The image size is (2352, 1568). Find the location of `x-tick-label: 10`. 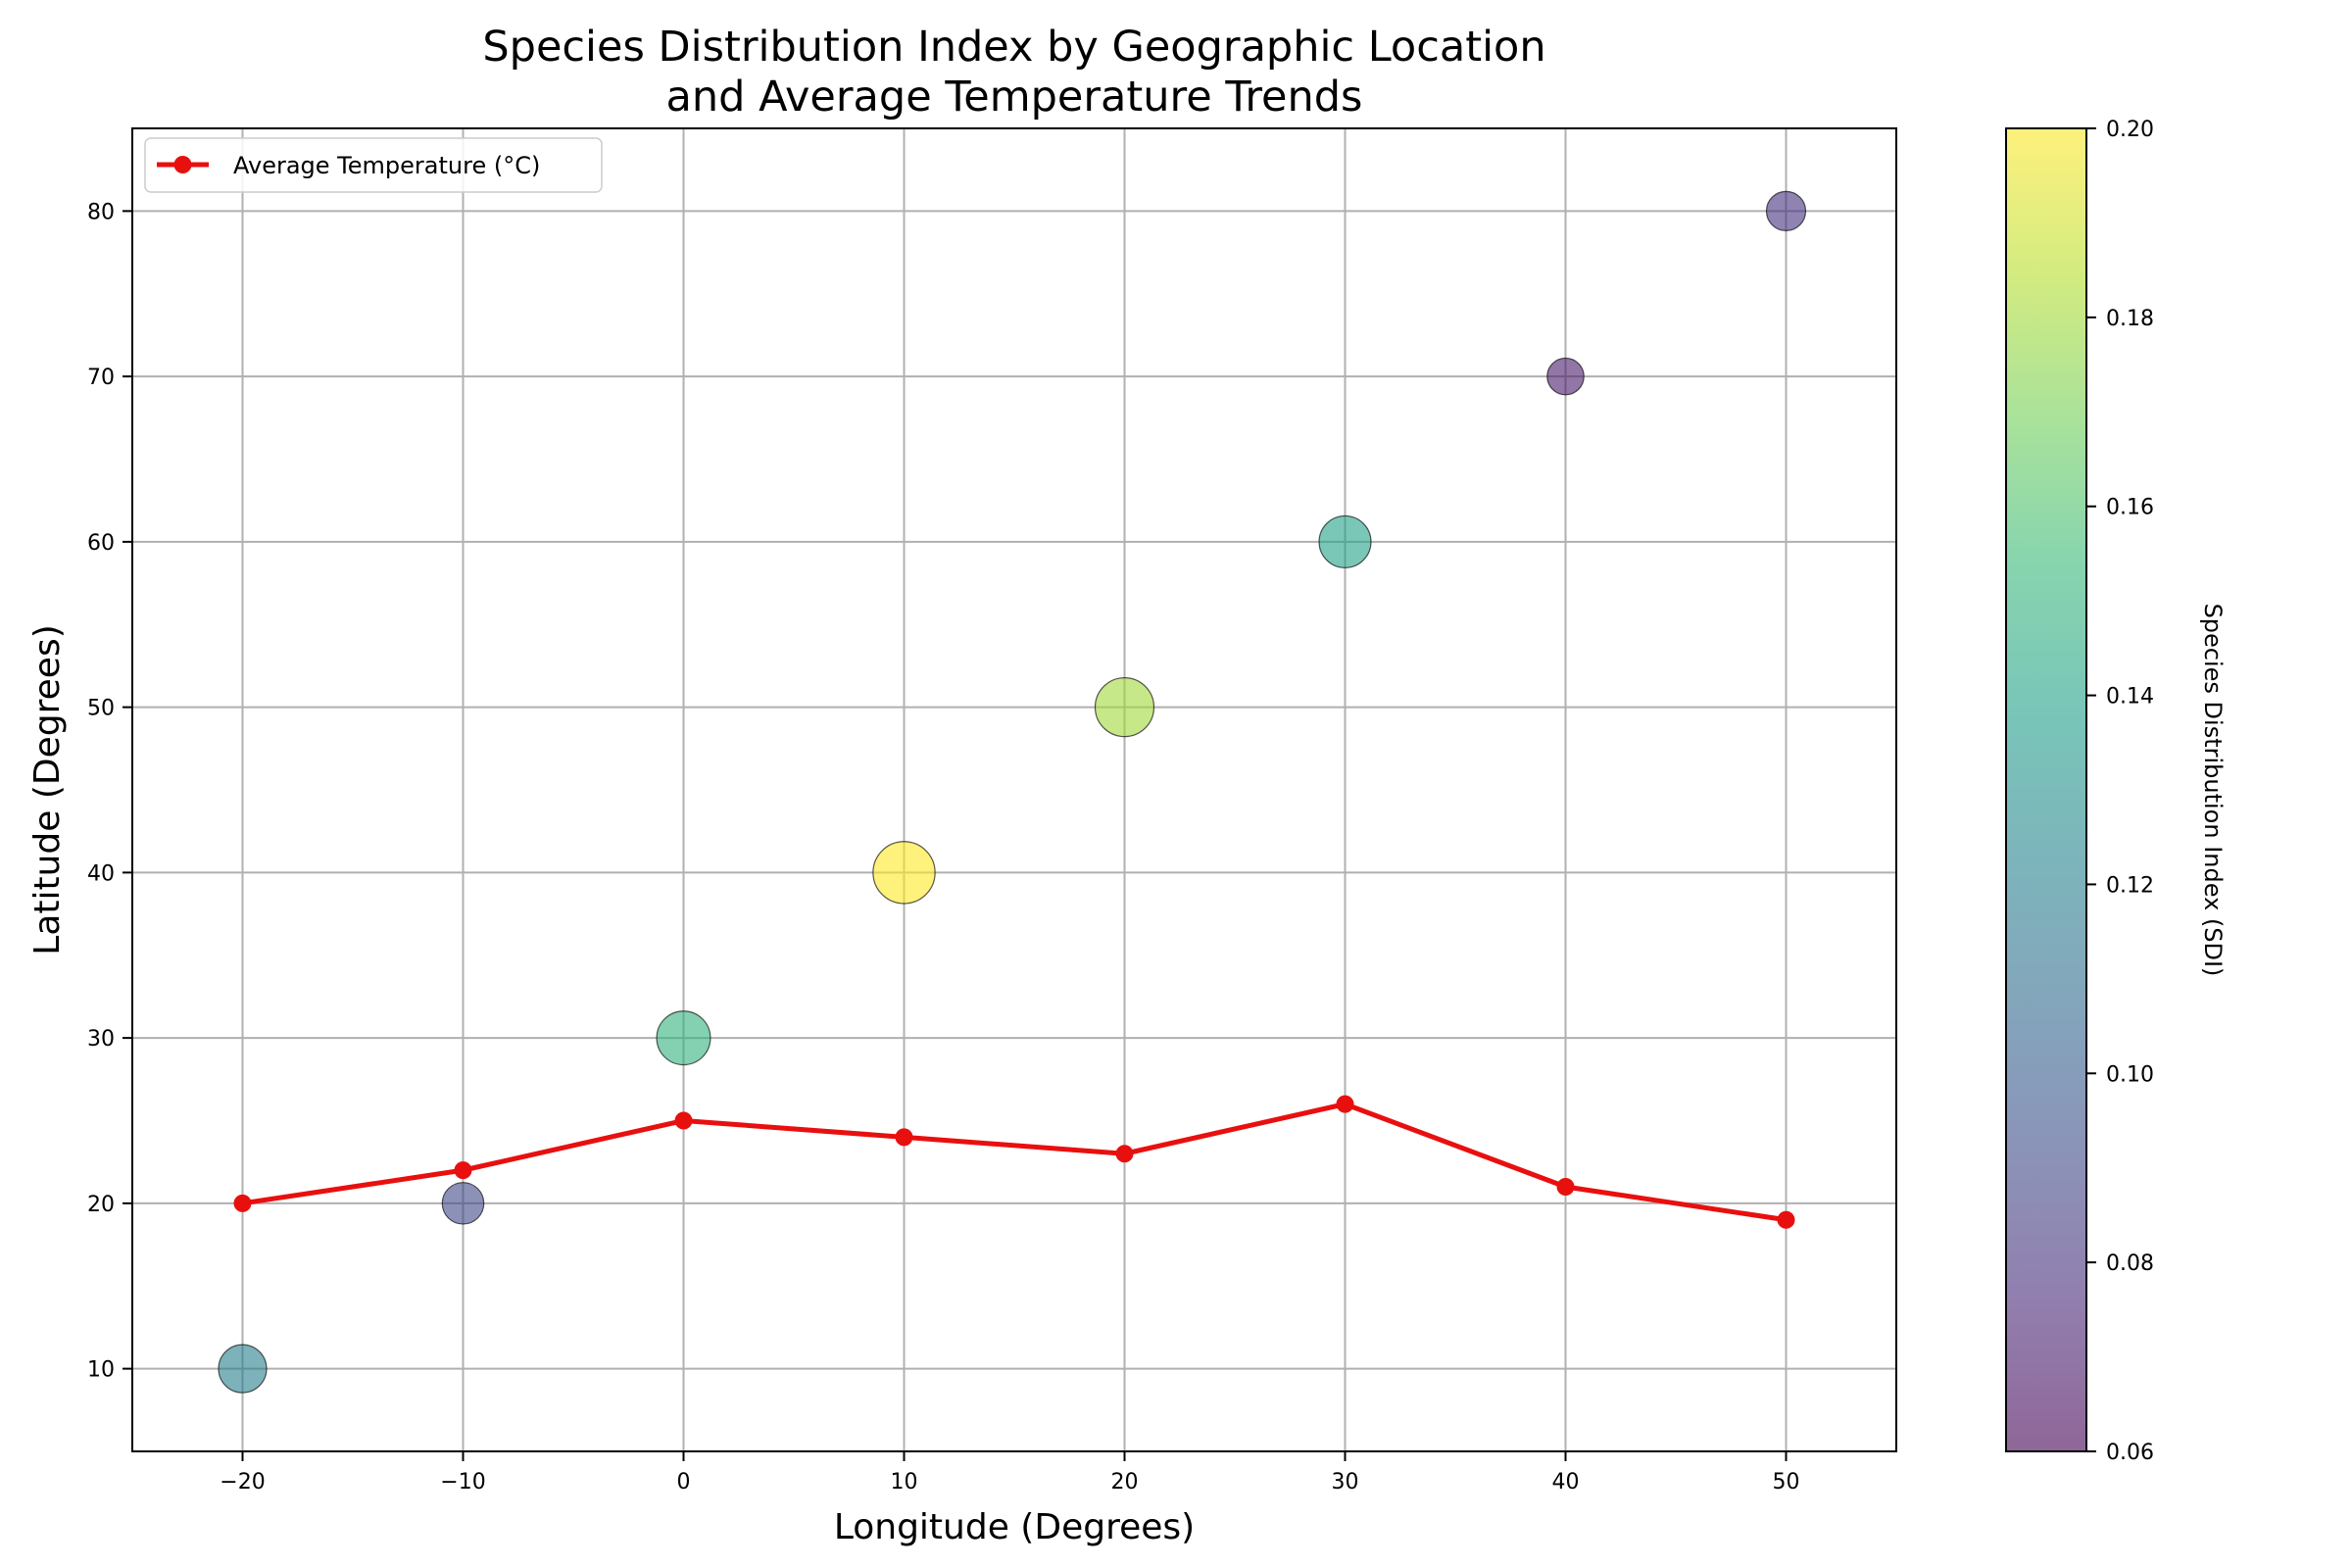

x-tick-label: 10 is located at coordinates (904, 1482).